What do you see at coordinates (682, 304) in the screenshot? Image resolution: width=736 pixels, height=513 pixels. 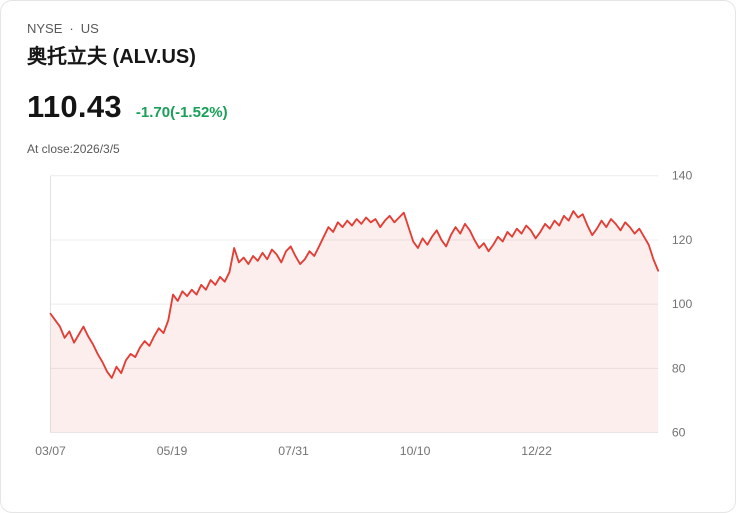 I see `y-axis-label: 100` at bounding box center [682, 304].